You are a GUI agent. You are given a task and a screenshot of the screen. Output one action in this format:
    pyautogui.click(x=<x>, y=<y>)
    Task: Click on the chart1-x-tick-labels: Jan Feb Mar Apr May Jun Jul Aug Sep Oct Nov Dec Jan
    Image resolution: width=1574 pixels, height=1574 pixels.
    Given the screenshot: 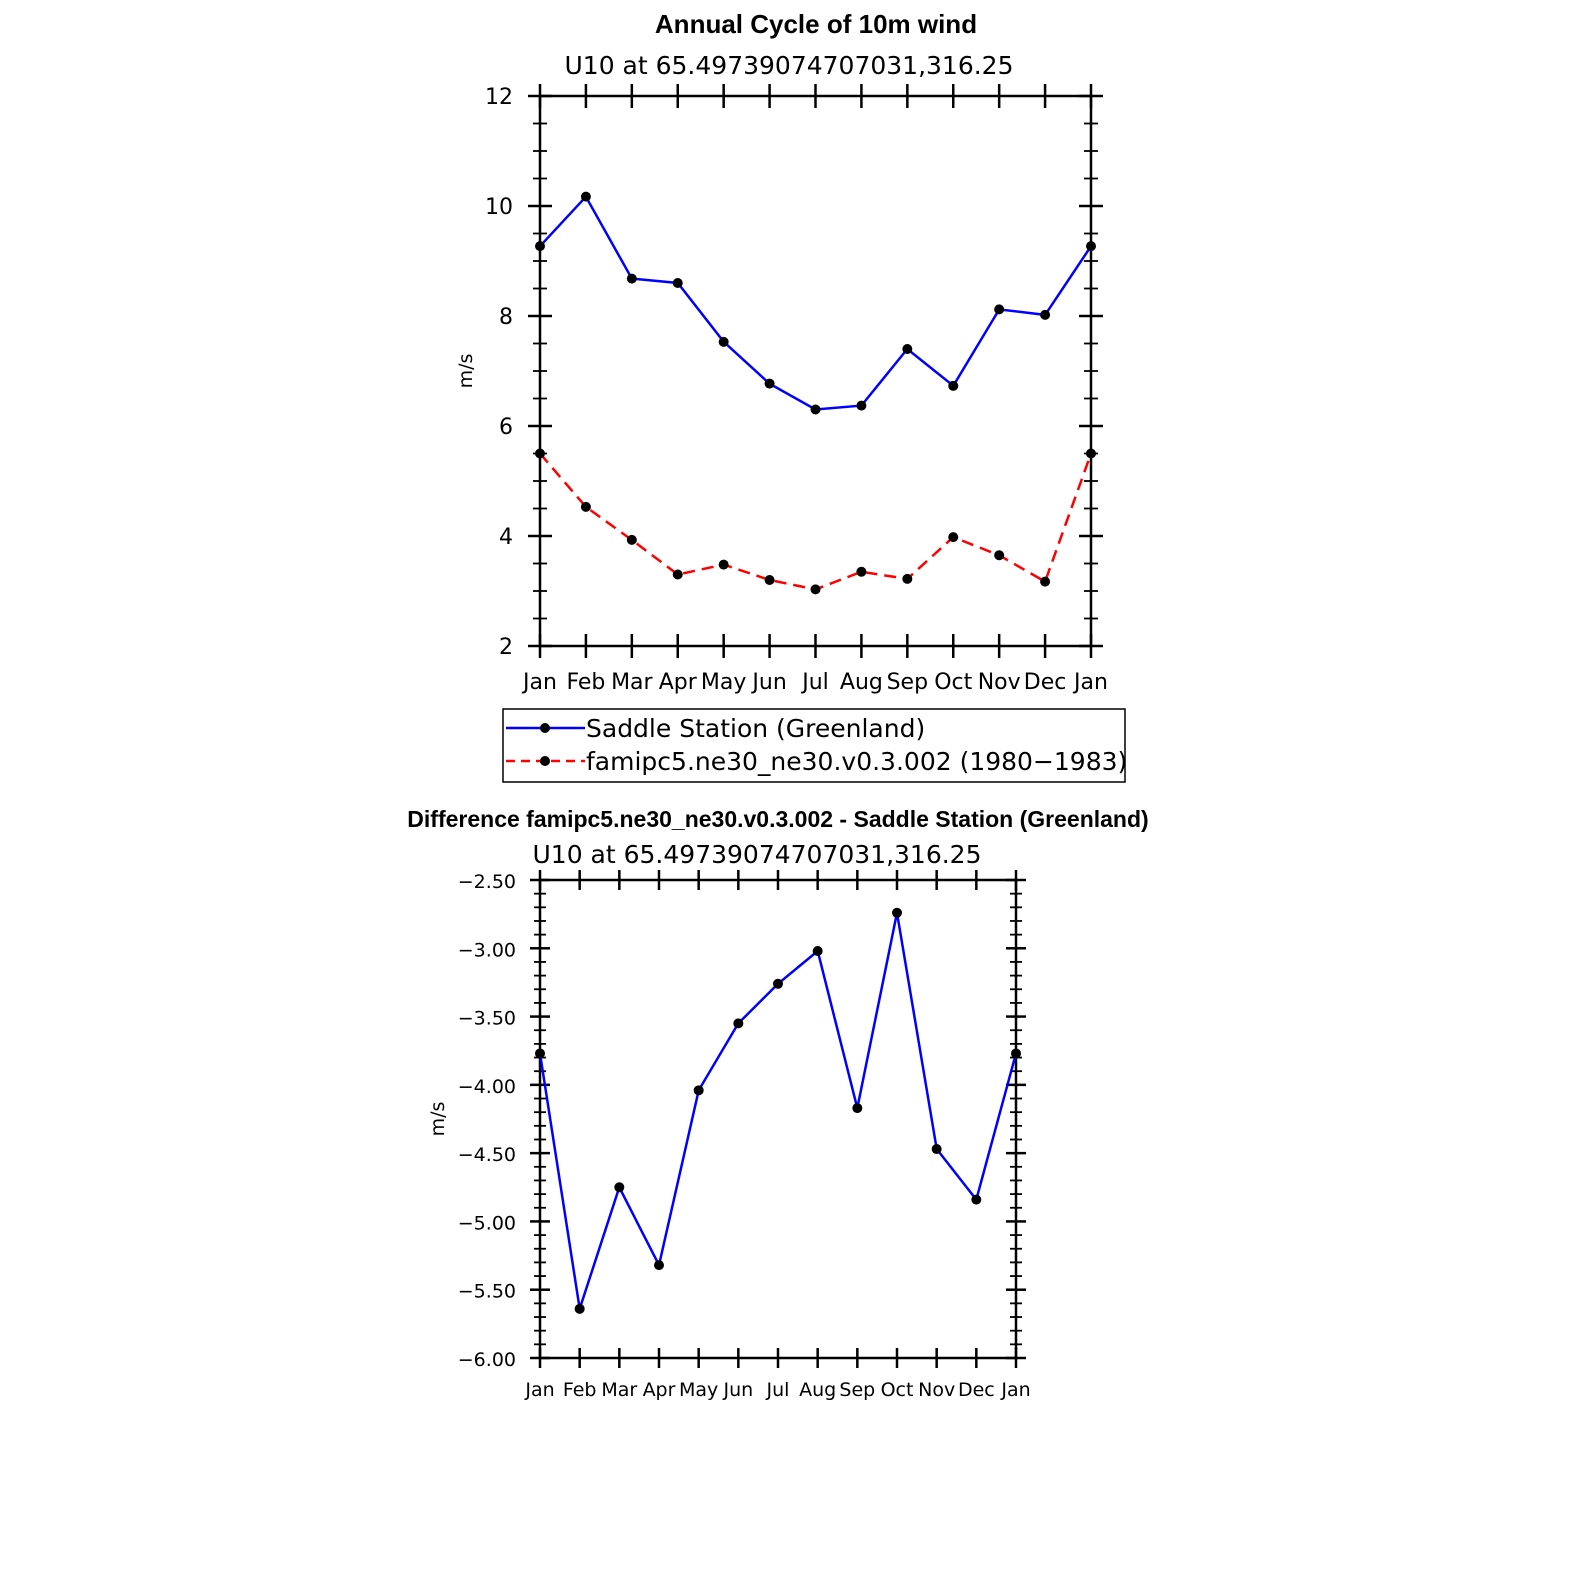 What is the action you would take?
    pyautogui.click(x=814, y=682)
    